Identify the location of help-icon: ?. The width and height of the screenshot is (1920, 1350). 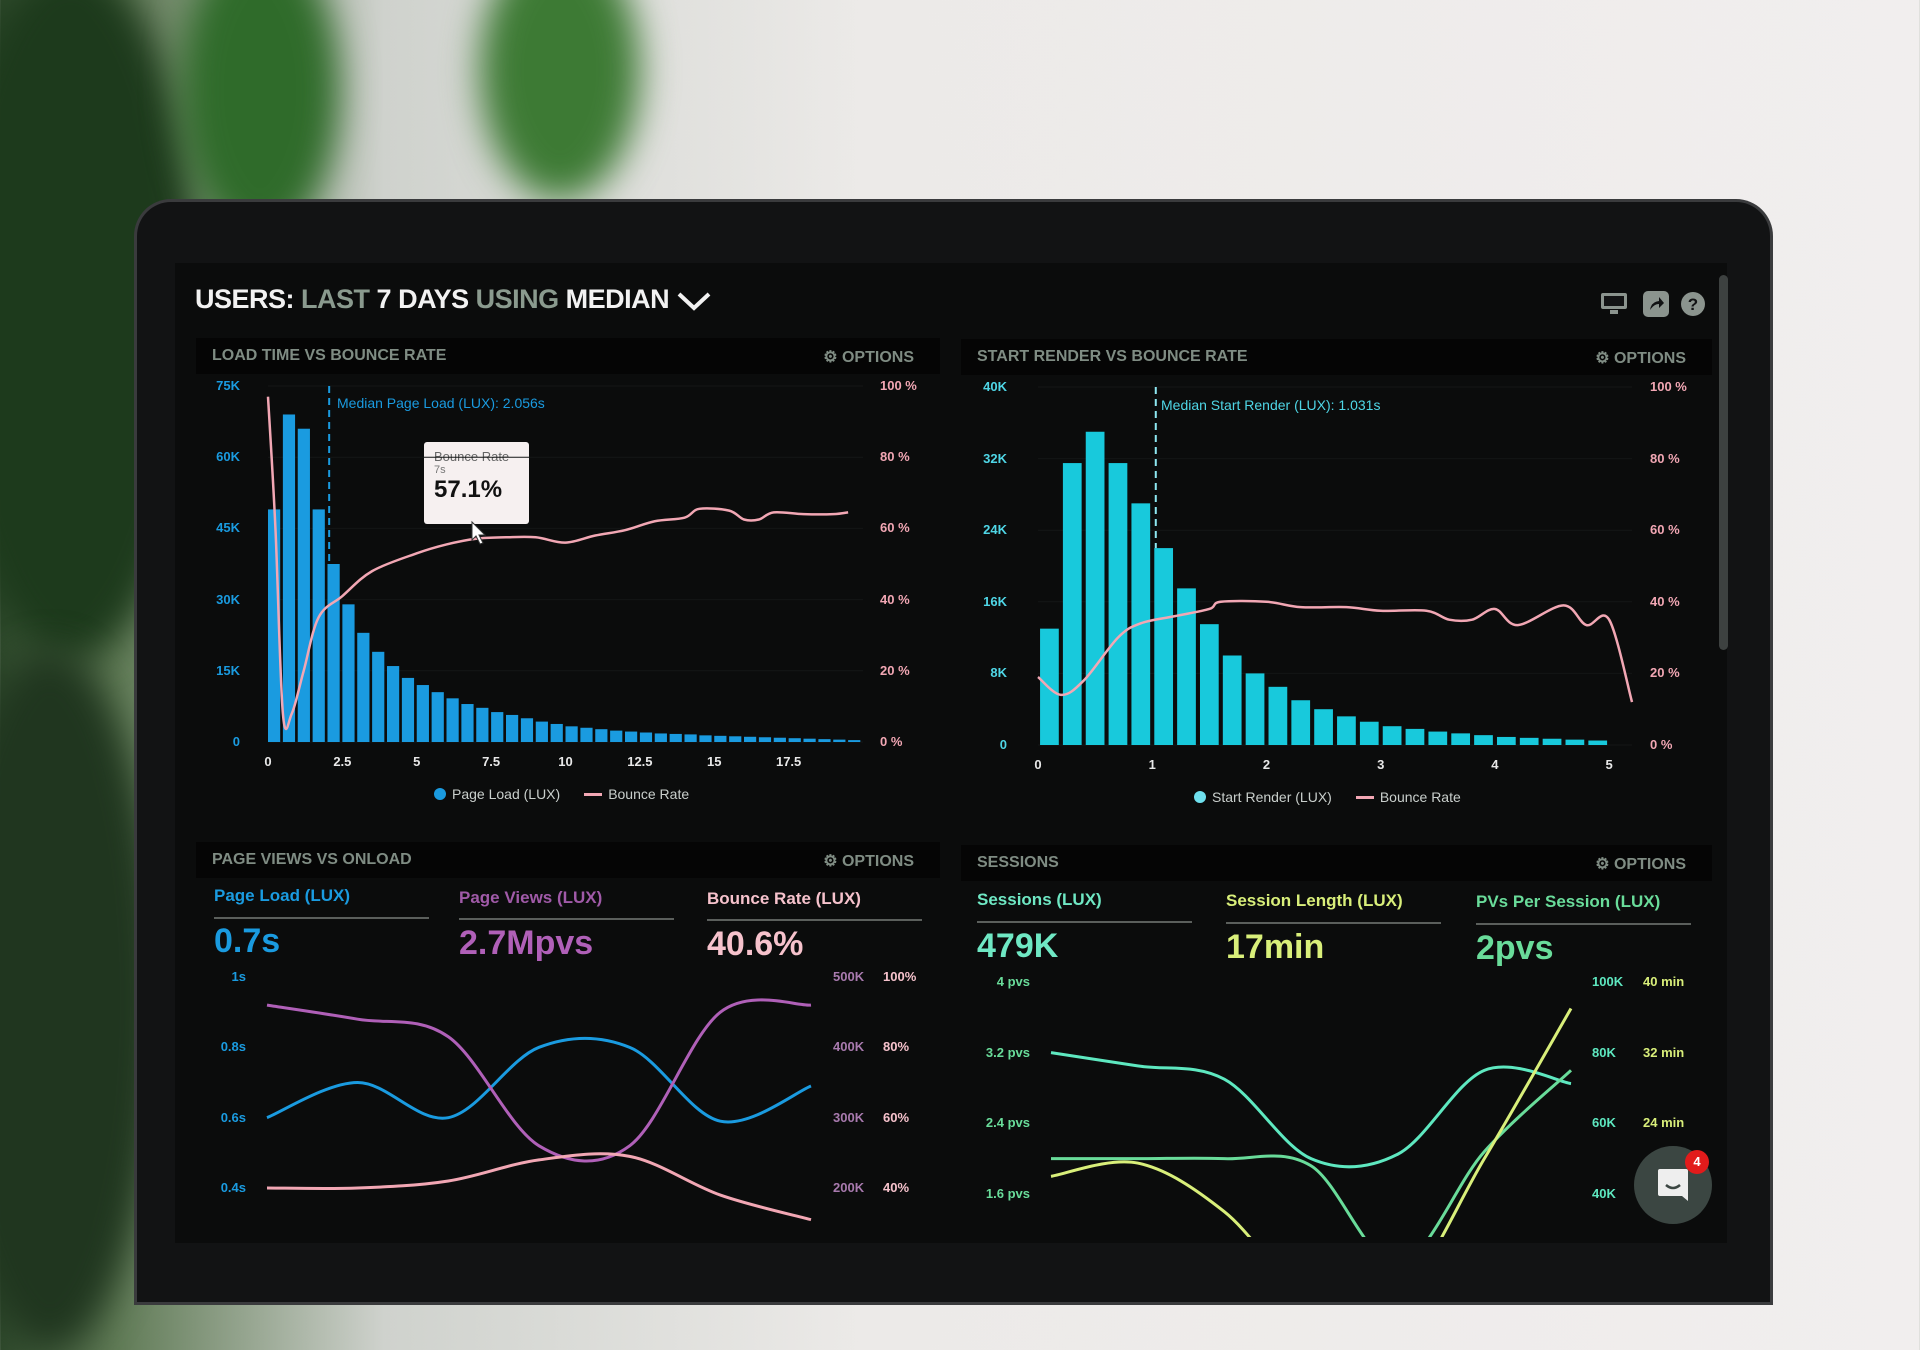
(1693, 304).